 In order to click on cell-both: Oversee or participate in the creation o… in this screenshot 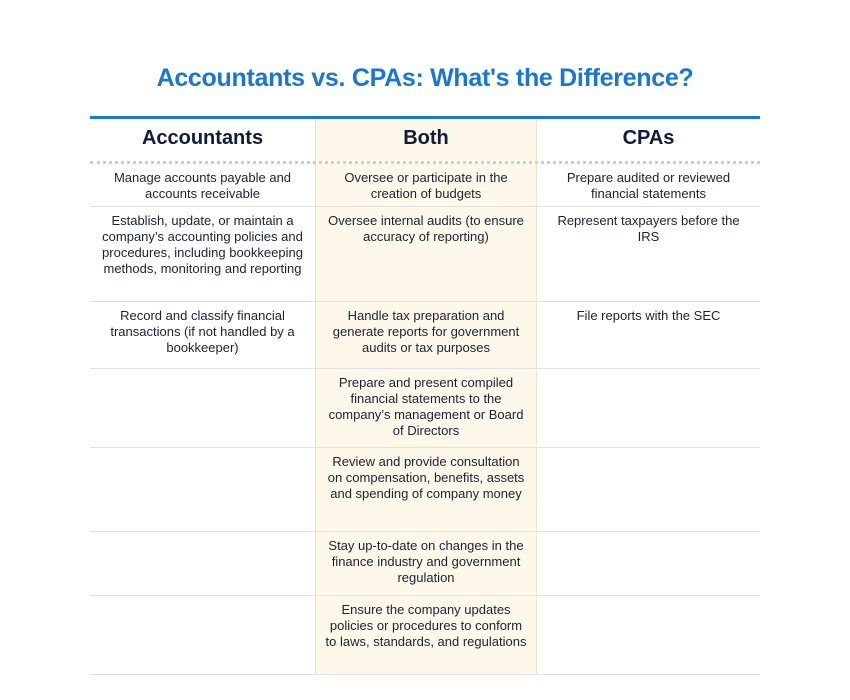, I will do `click(426, 185)`.